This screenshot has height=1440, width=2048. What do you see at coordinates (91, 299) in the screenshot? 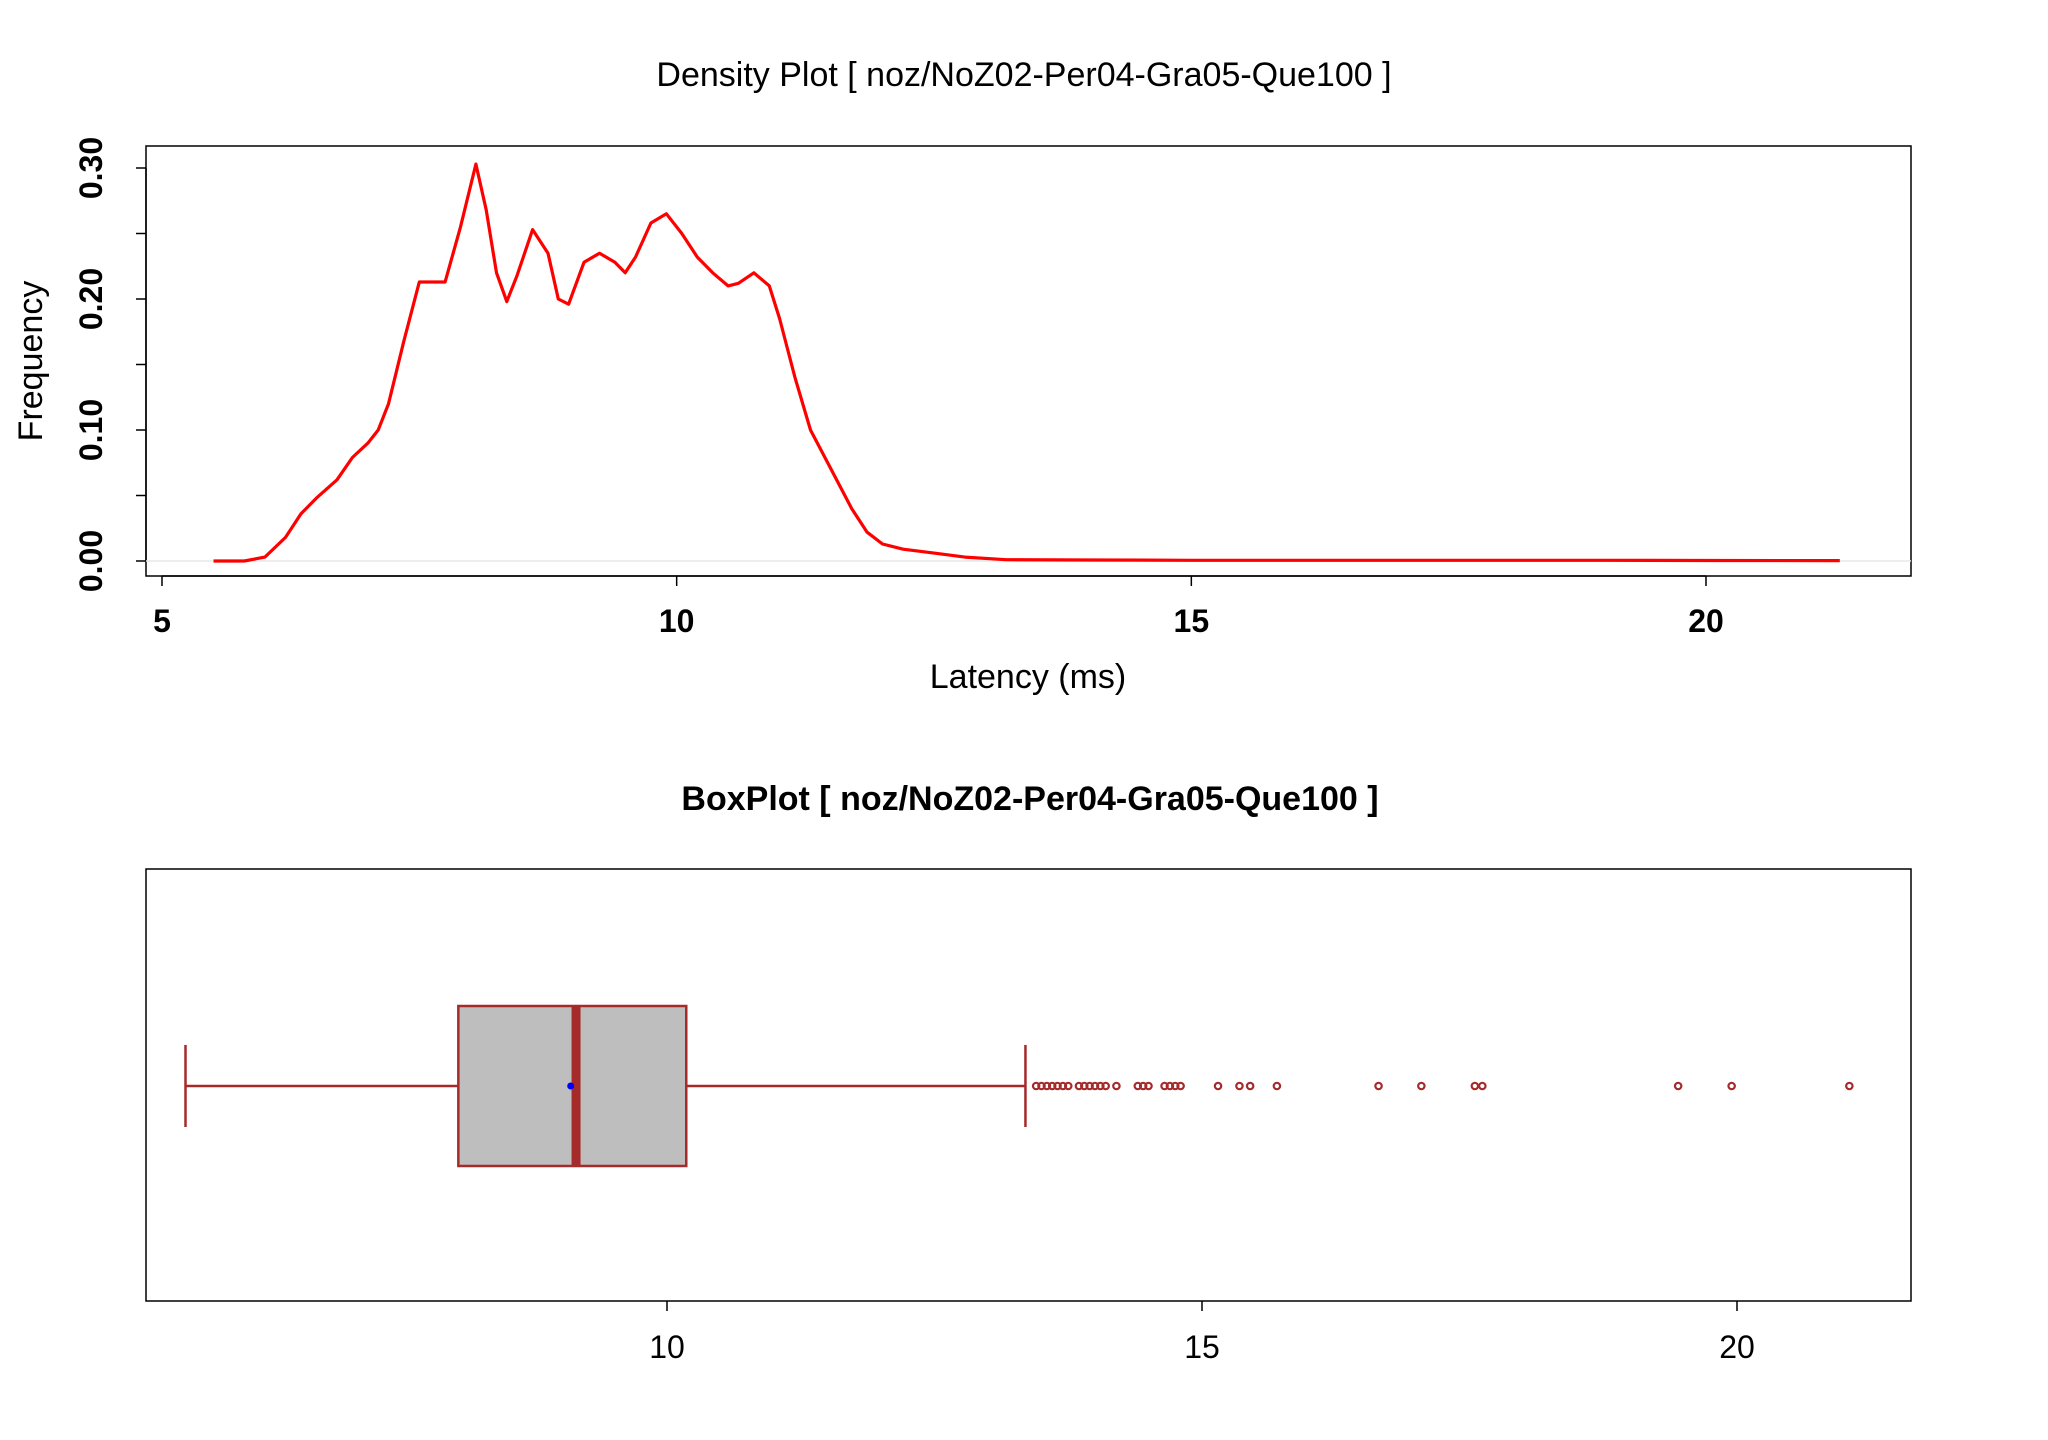
I see `density-y-tick-label: 0.20` at bounding box center [91, 299].